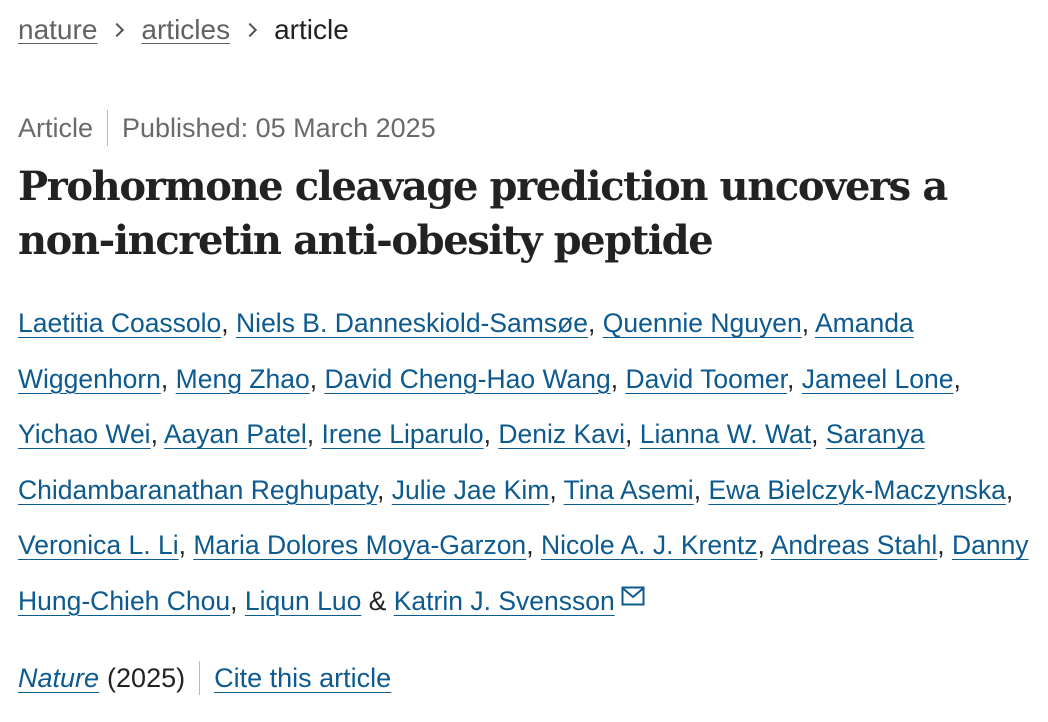 This screenshot has height=722, width=1048. I want to click on author-link: Laetitia Coassolo, so click(120, 323).